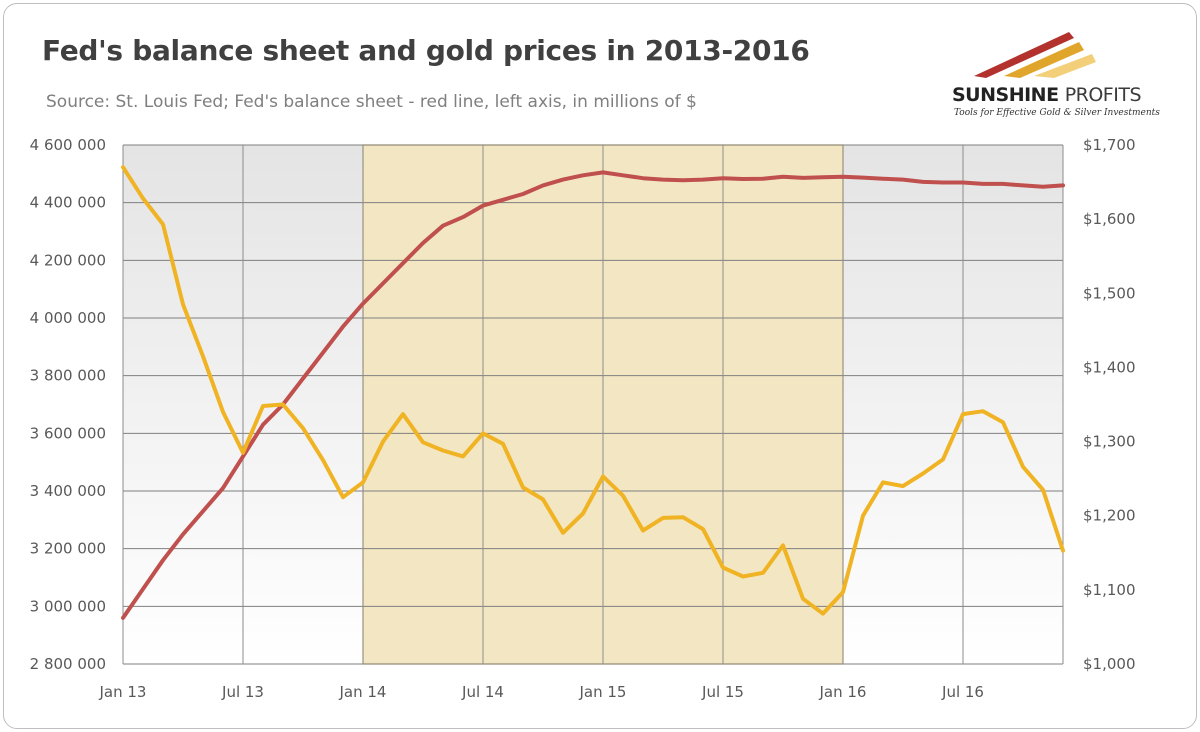 The width and height of the screenshot is (1200, 732). What do you see at coordinates (1109, 219) in the screenshot?
I see `right-axis-tick-label: $1,600` at bounding box center [1109, 219].